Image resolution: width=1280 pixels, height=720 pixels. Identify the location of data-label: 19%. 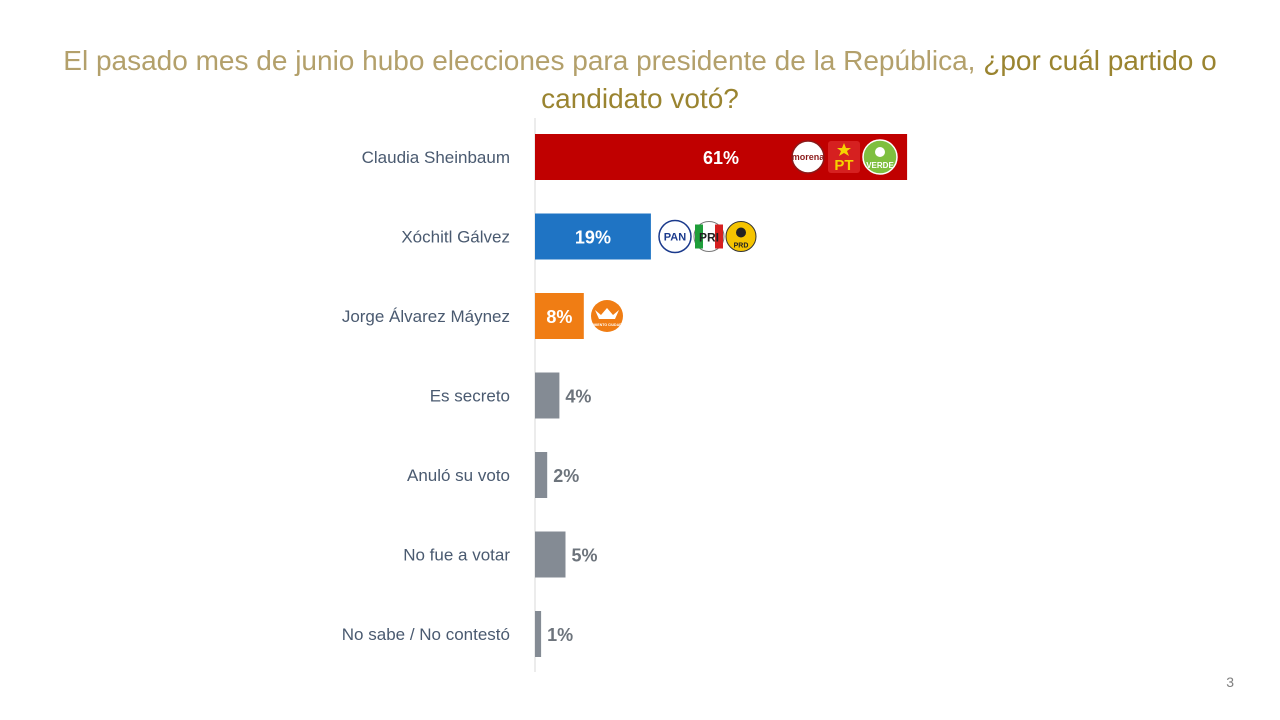
(593, 238).